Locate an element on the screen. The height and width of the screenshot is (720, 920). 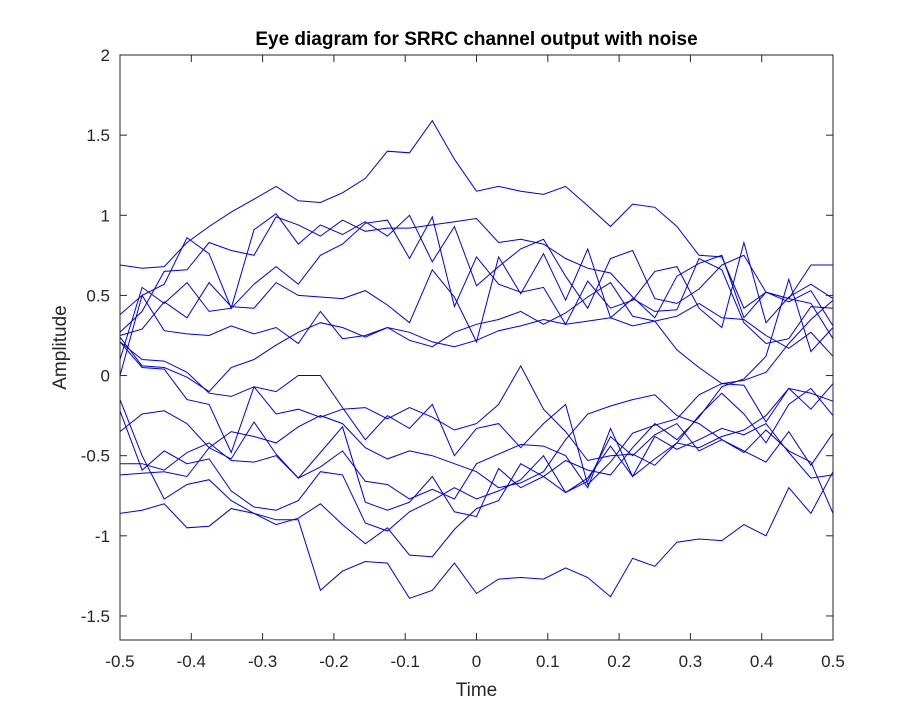
x-tick-label-8: 0.3 is located at coordinates (691, 661).